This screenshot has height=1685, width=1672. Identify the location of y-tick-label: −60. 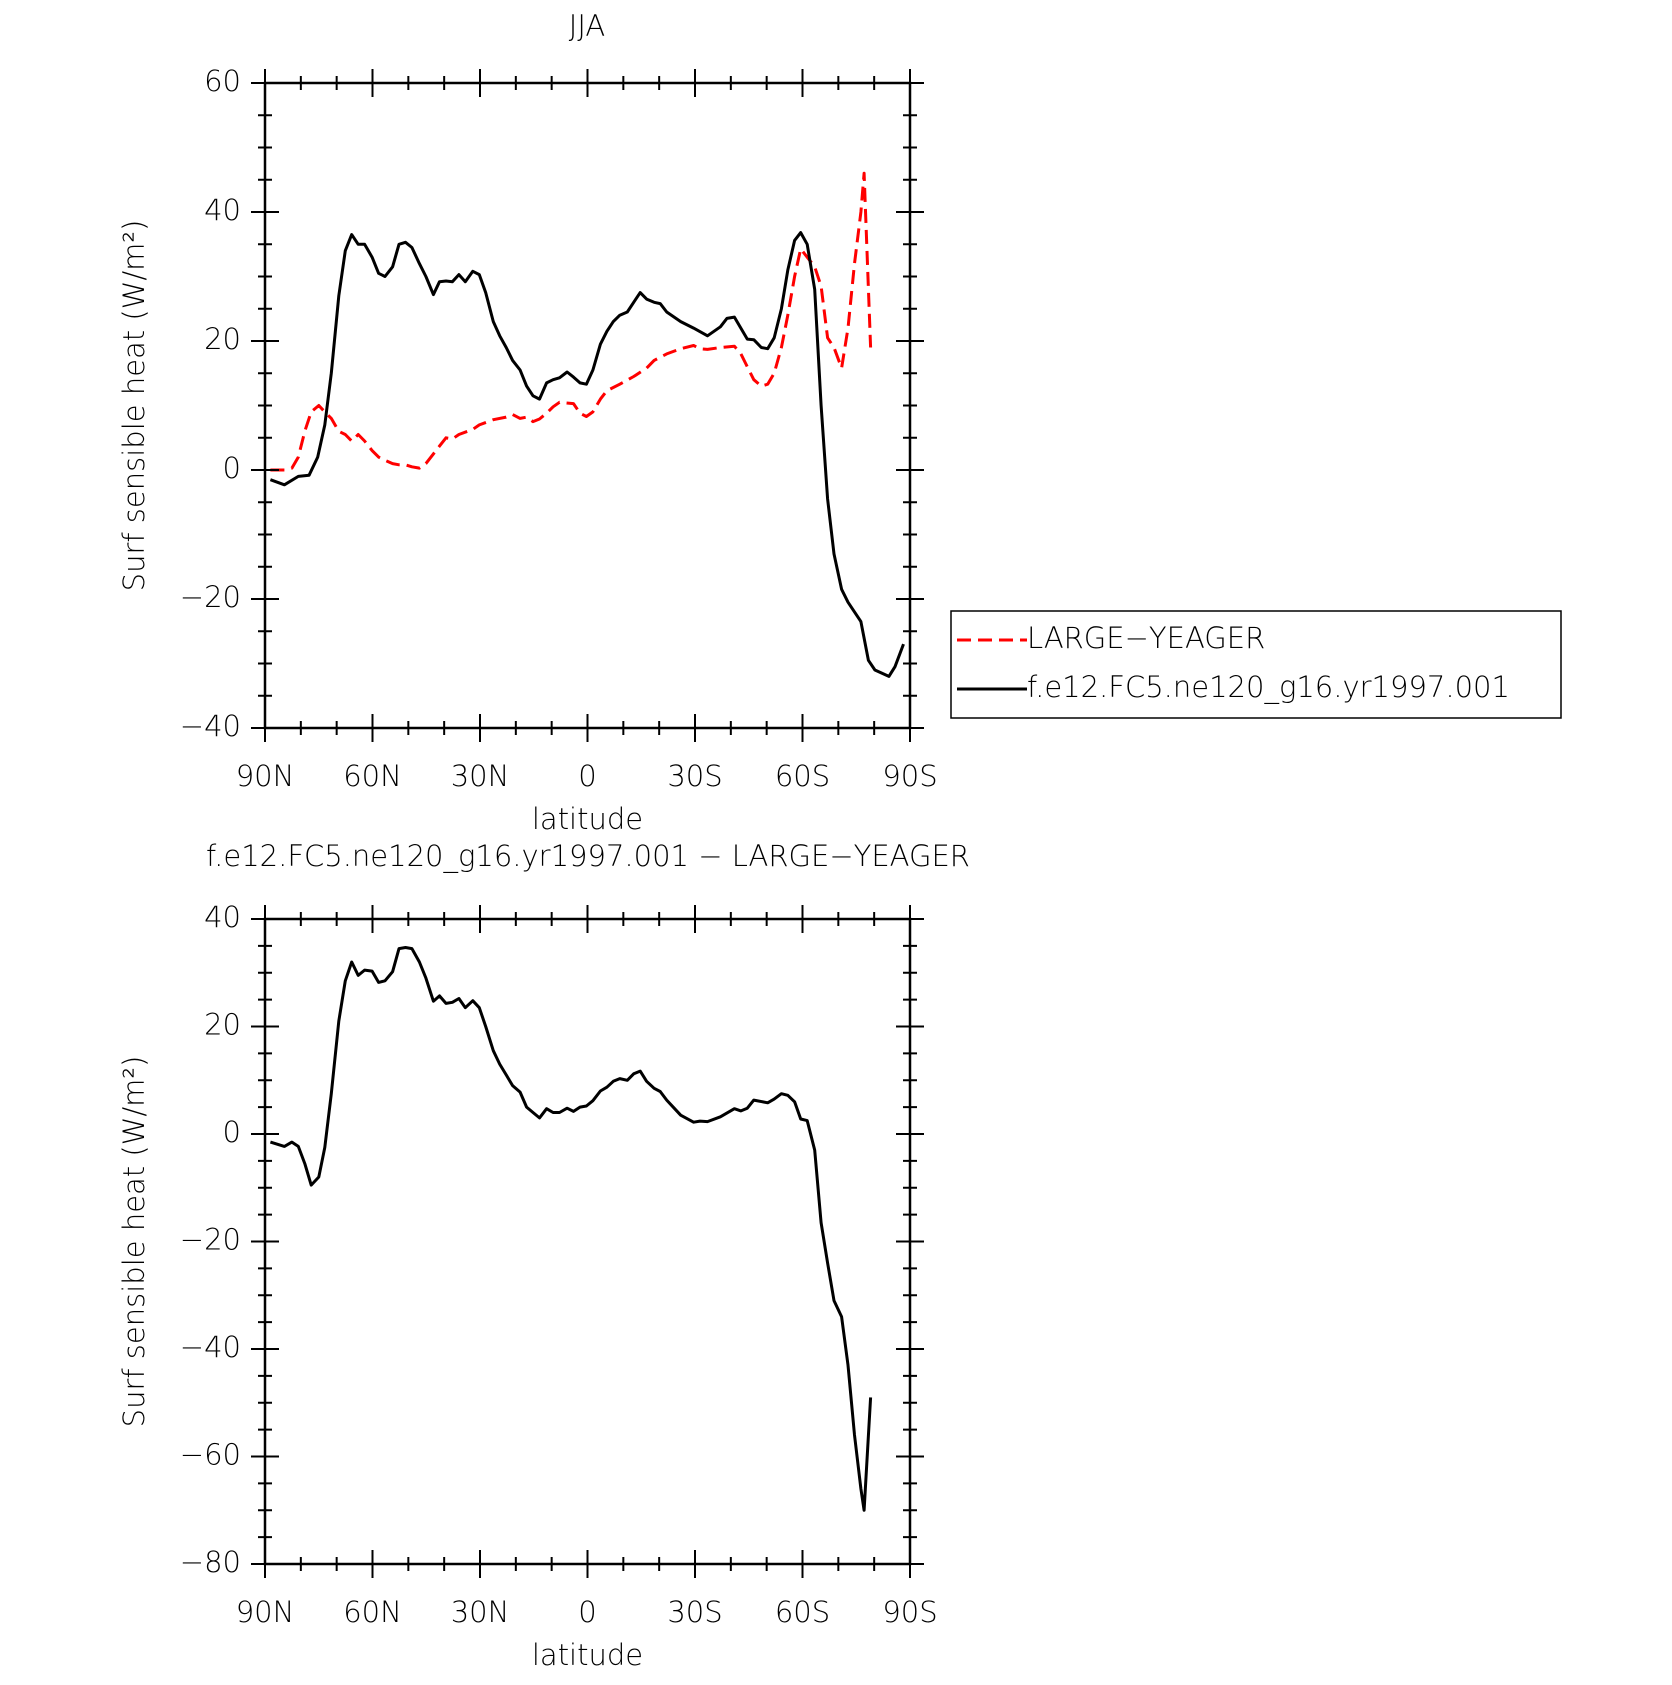
(210, 1455).